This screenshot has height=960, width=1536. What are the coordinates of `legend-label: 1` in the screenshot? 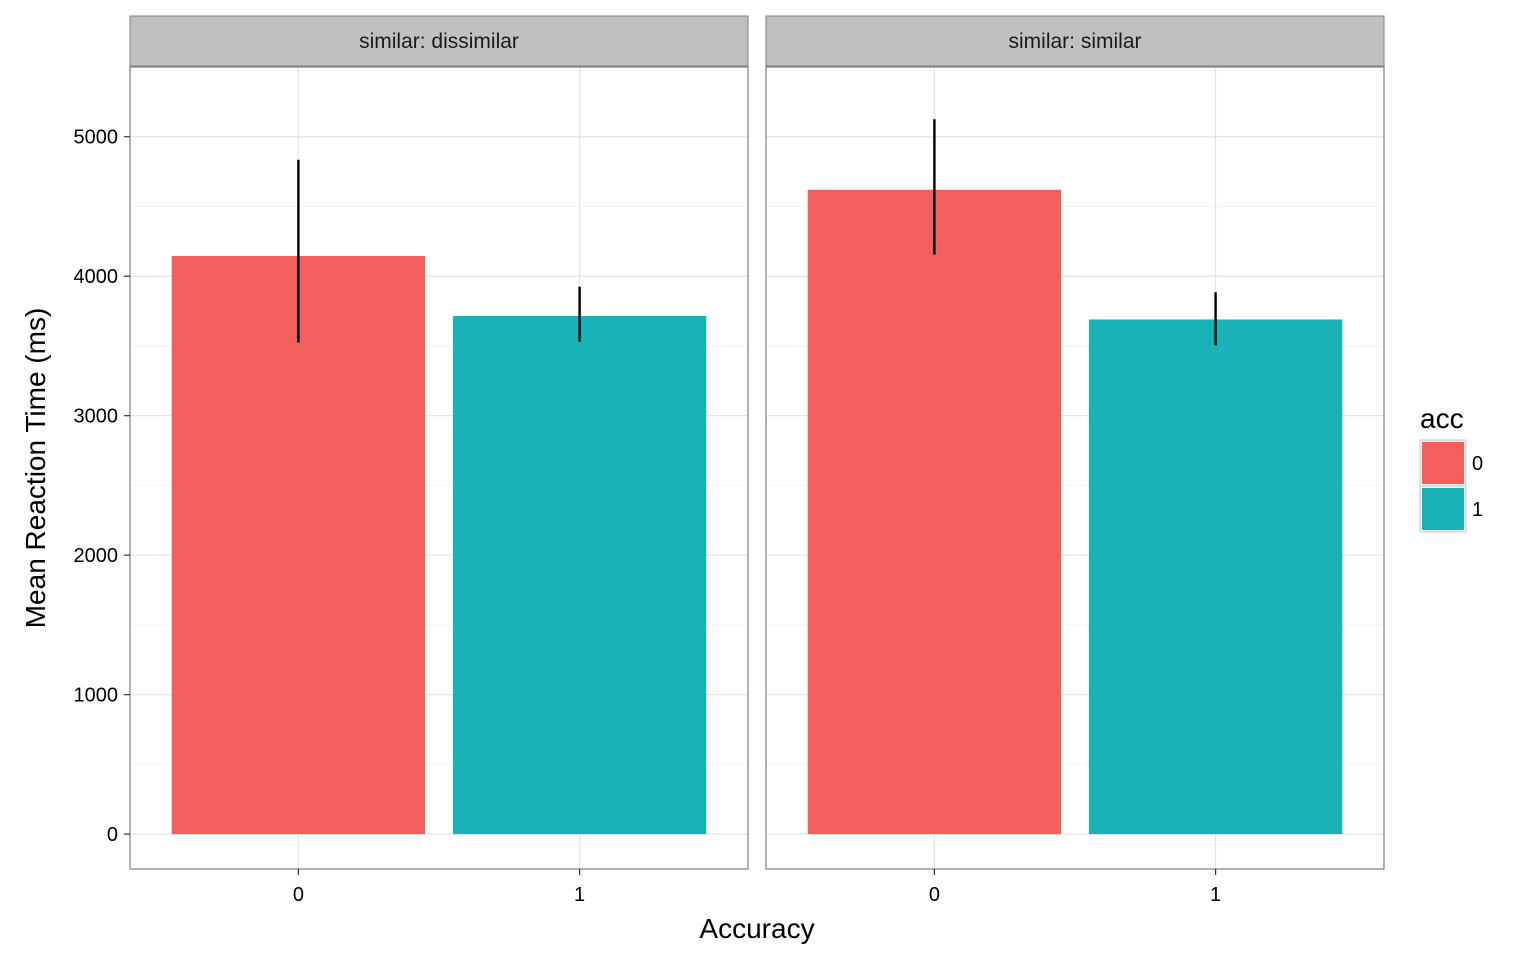 It's located at (1477, 510).